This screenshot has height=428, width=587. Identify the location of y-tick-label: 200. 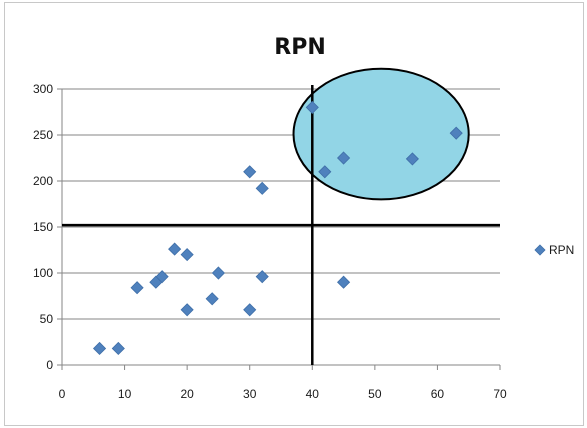
(43, 181).